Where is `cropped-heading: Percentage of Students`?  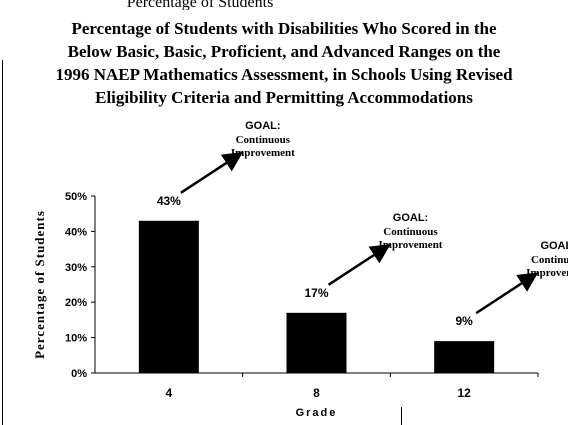 cropped-heading: Percentage of Students is located at coordinates (200, 5).